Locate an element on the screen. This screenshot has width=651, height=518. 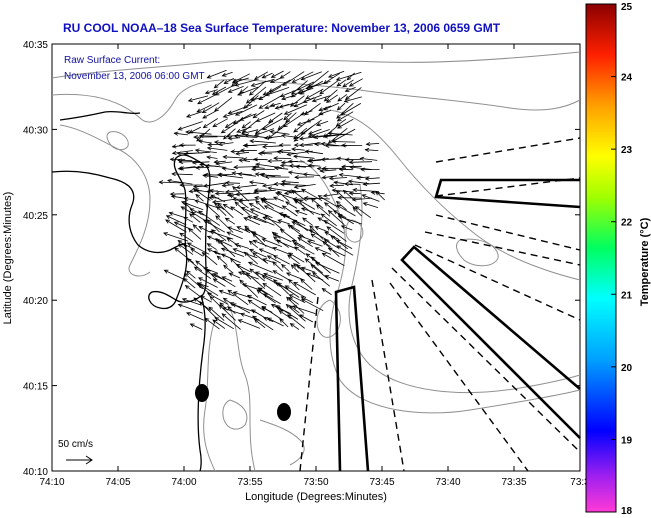
x-tick-label: 74:05 is located at coordinates (117, 482).